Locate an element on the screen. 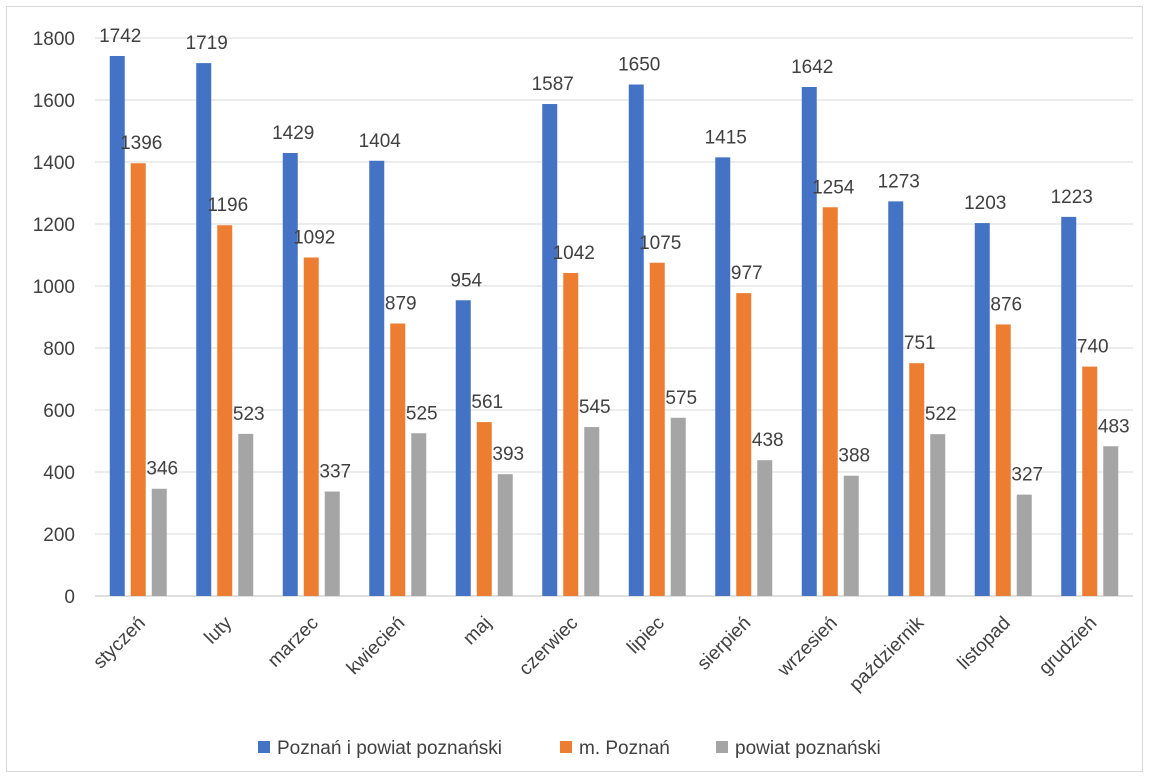  data-label: 1273 is located at coordinates (899, 181).